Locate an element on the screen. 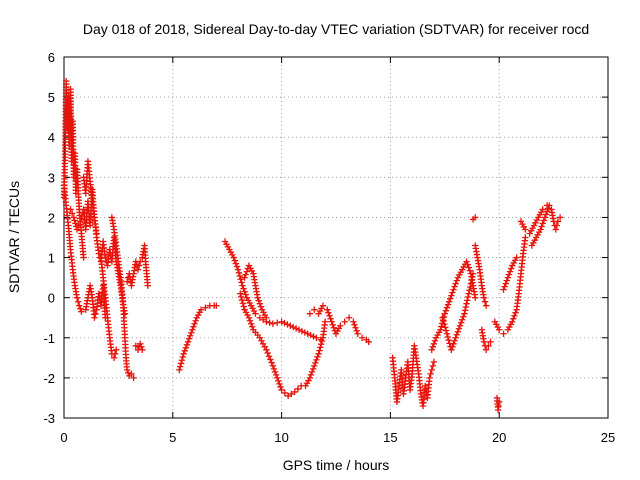 This screenshot has width=640, height=480. data-point-arc-i is located at coordinates (142, 350).